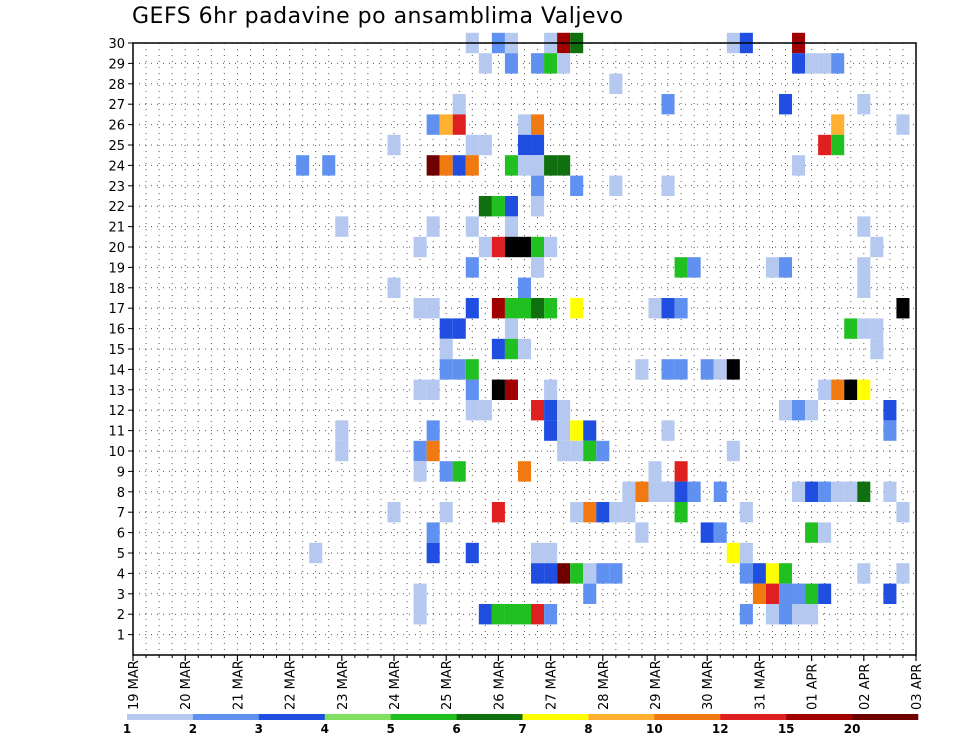 The image size is (960, 742). I want to click on y-tick-label: 10, so click(116, 452).